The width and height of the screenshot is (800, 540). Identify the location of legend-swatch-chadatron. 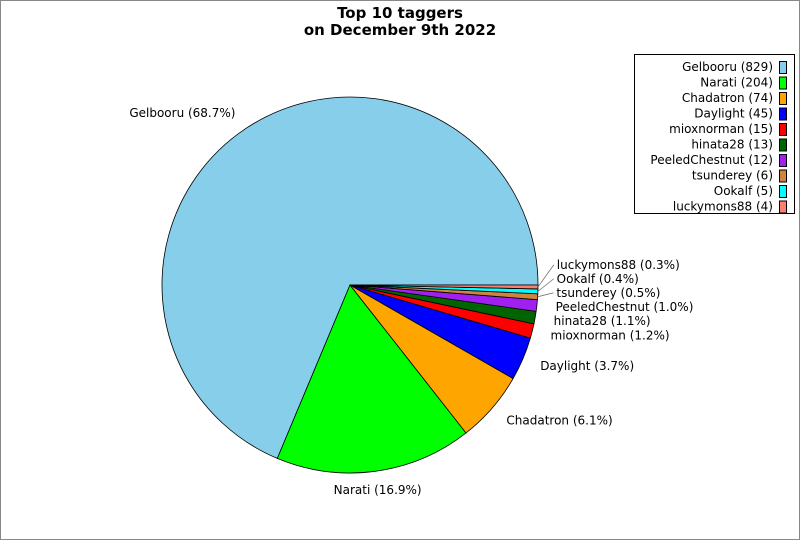
(783, 98).